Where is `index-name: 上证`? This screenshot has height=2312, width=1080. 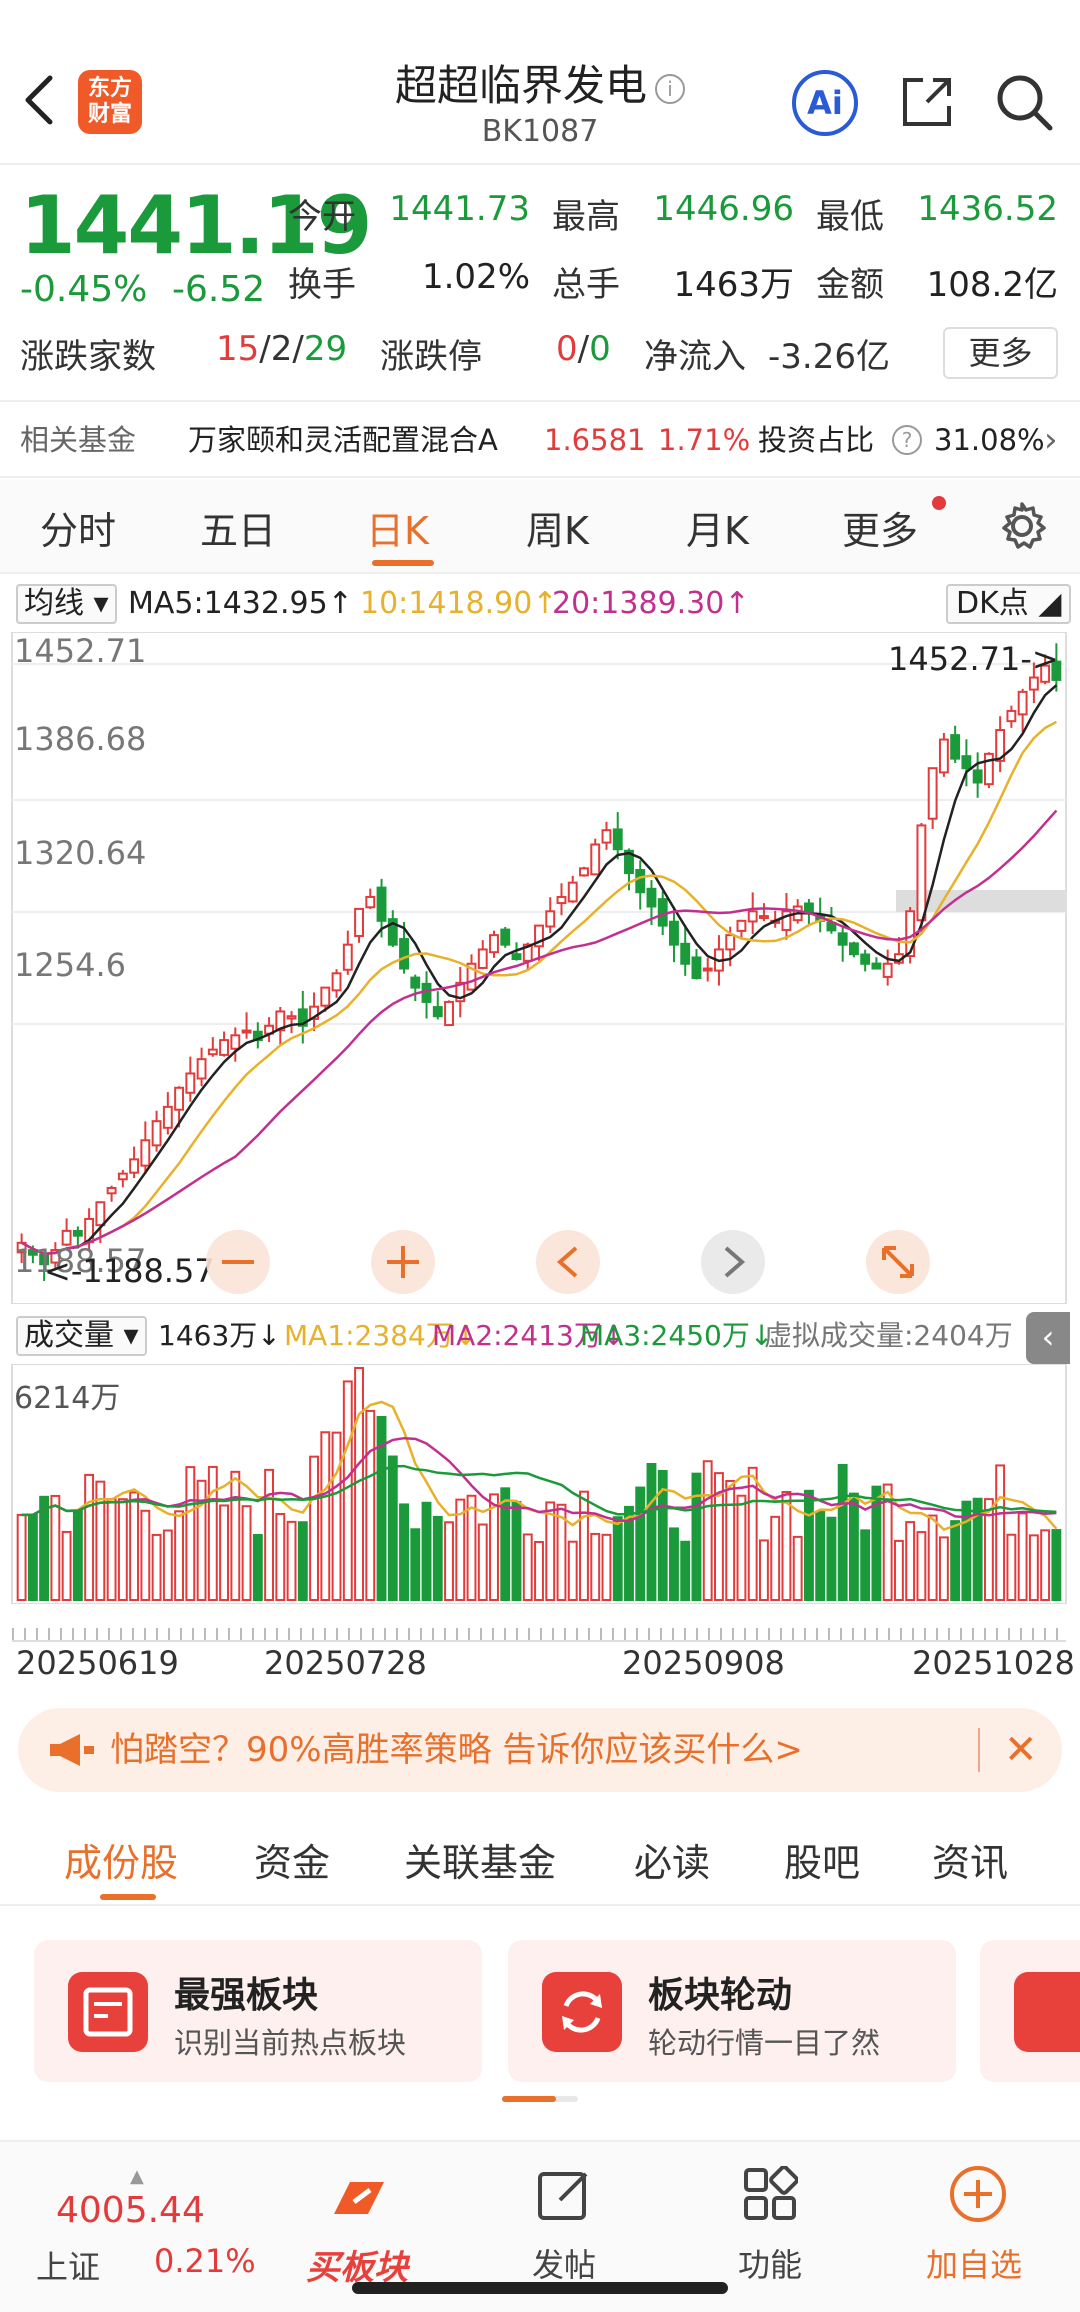
index-name: 上证 is located at coordinates (68, 2267).